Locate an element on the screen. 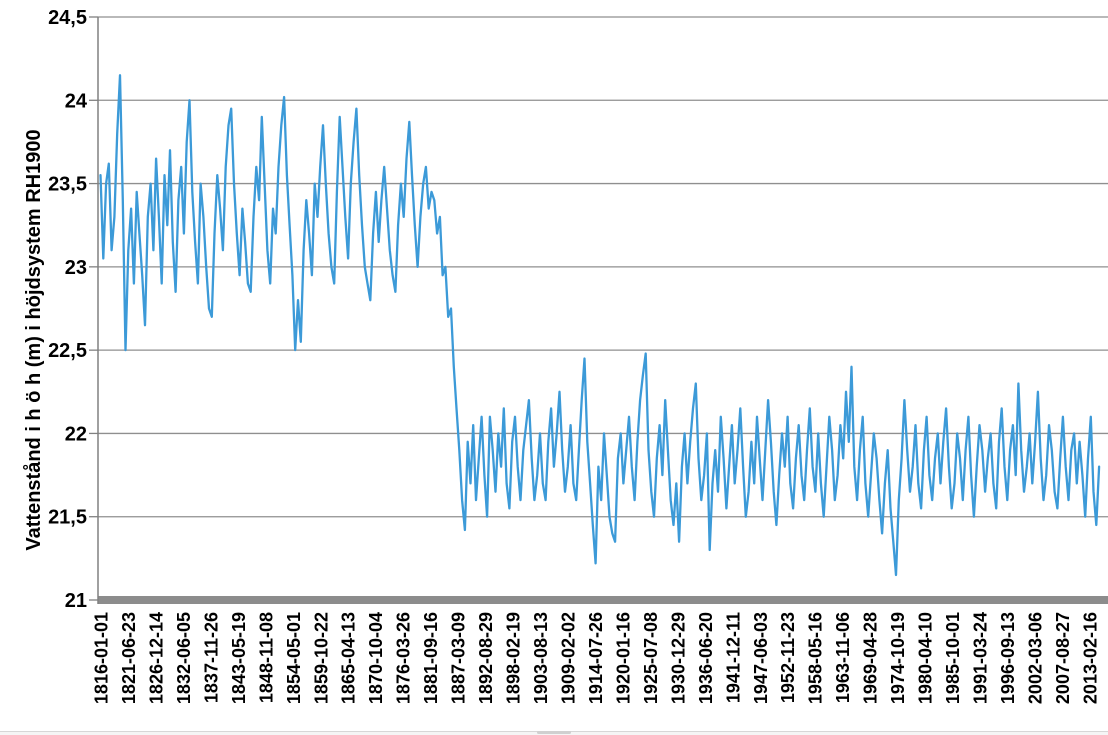 The width and height of the screenshot is (1108, 735). x-tick-label: 1936-06-20 is located at coordinates (706, 658).